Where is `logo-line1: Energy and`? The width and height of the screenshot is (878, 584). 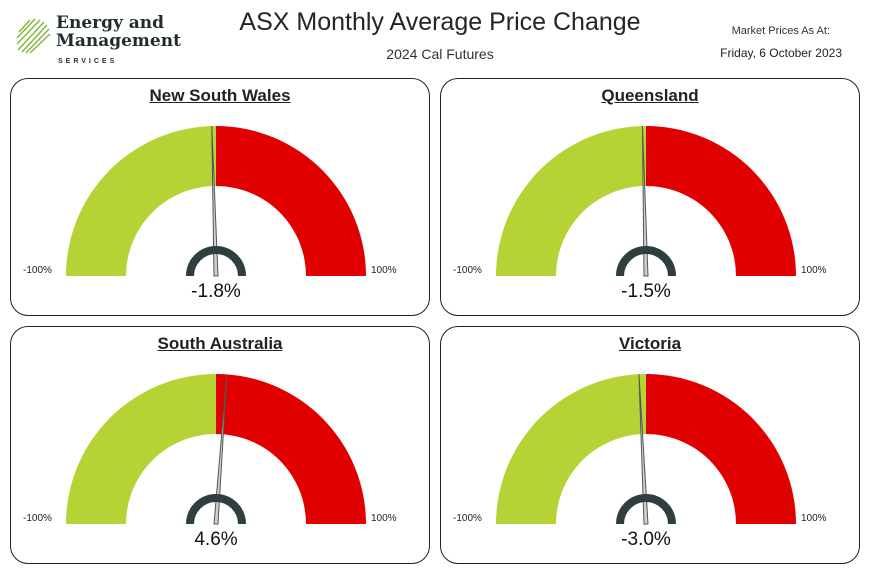 logo-line1: Energy and is located at coordinates (110, 23).